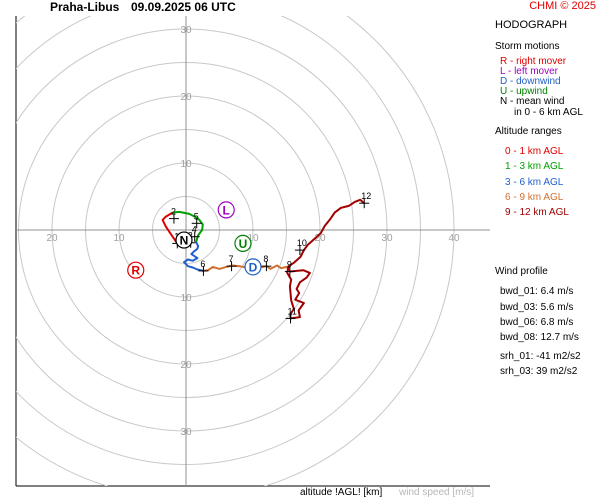 This screenshot has height=500, width=600. What do you see at coordinates (562, 6) in the screenshot?
I see `copyright-notice: CHMI © 2025` at bounding box center [562, 6].